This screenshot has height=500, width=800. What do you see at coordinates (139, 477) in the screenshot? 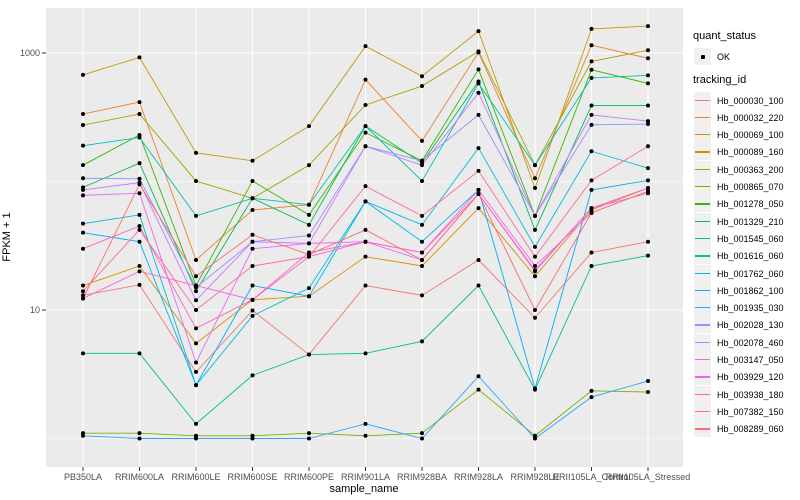
I see `x-tick-label: RRIM600LA` at bounding box center [139, 477].